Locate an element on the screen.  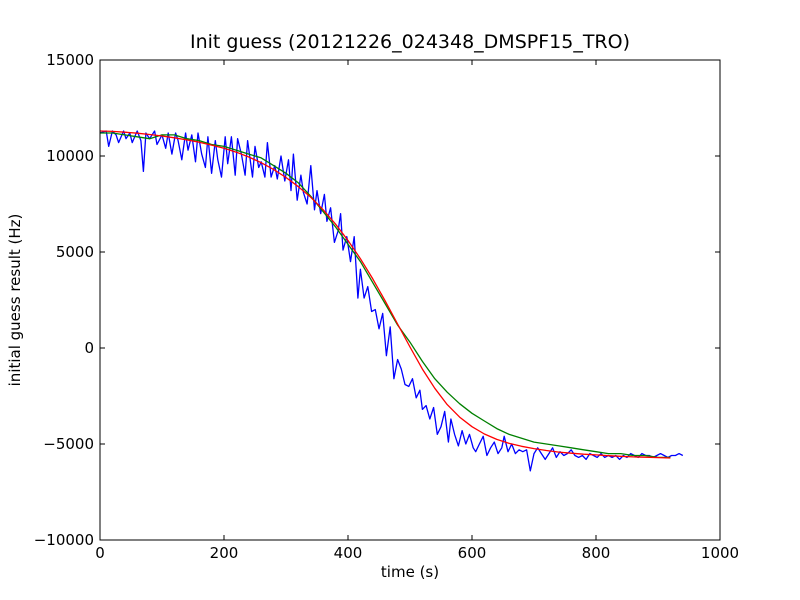
x-axis-label: time (s) is located at coordinates (410, 572).